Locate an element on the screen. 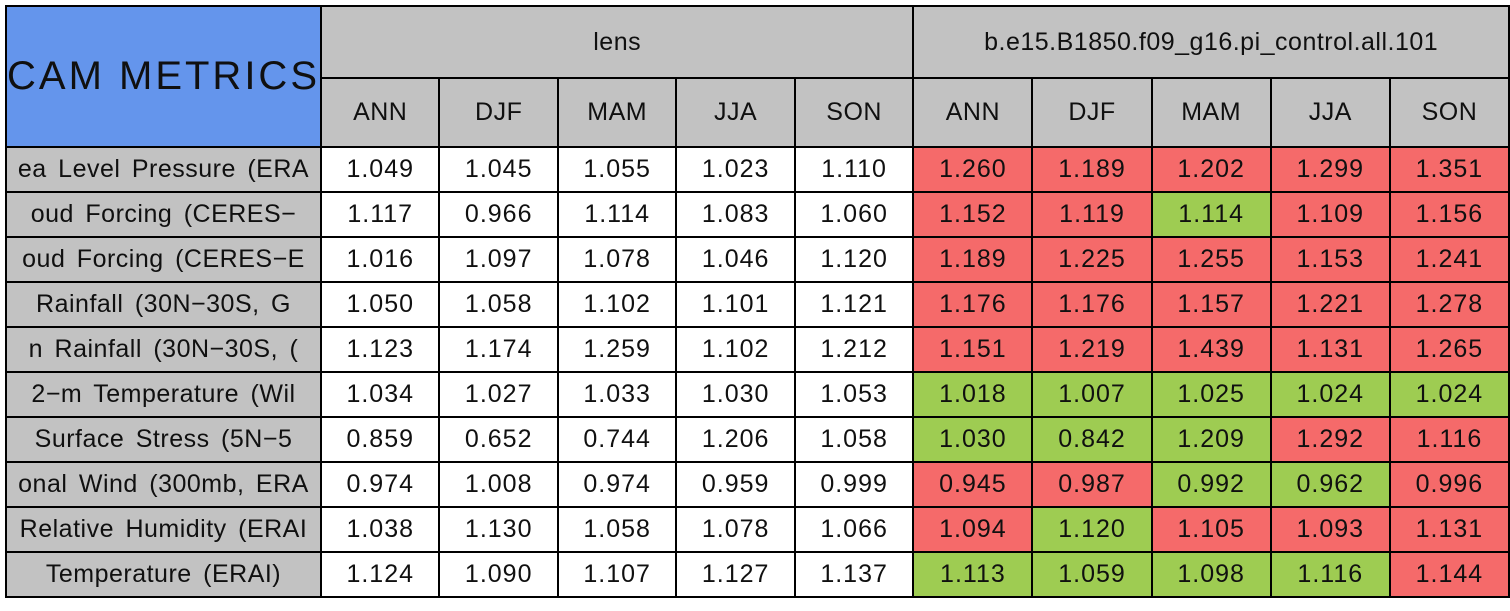 This screenshot has width=1510, height=611. lens-value-cell: 1.130 is located at coordinates (498, 529).